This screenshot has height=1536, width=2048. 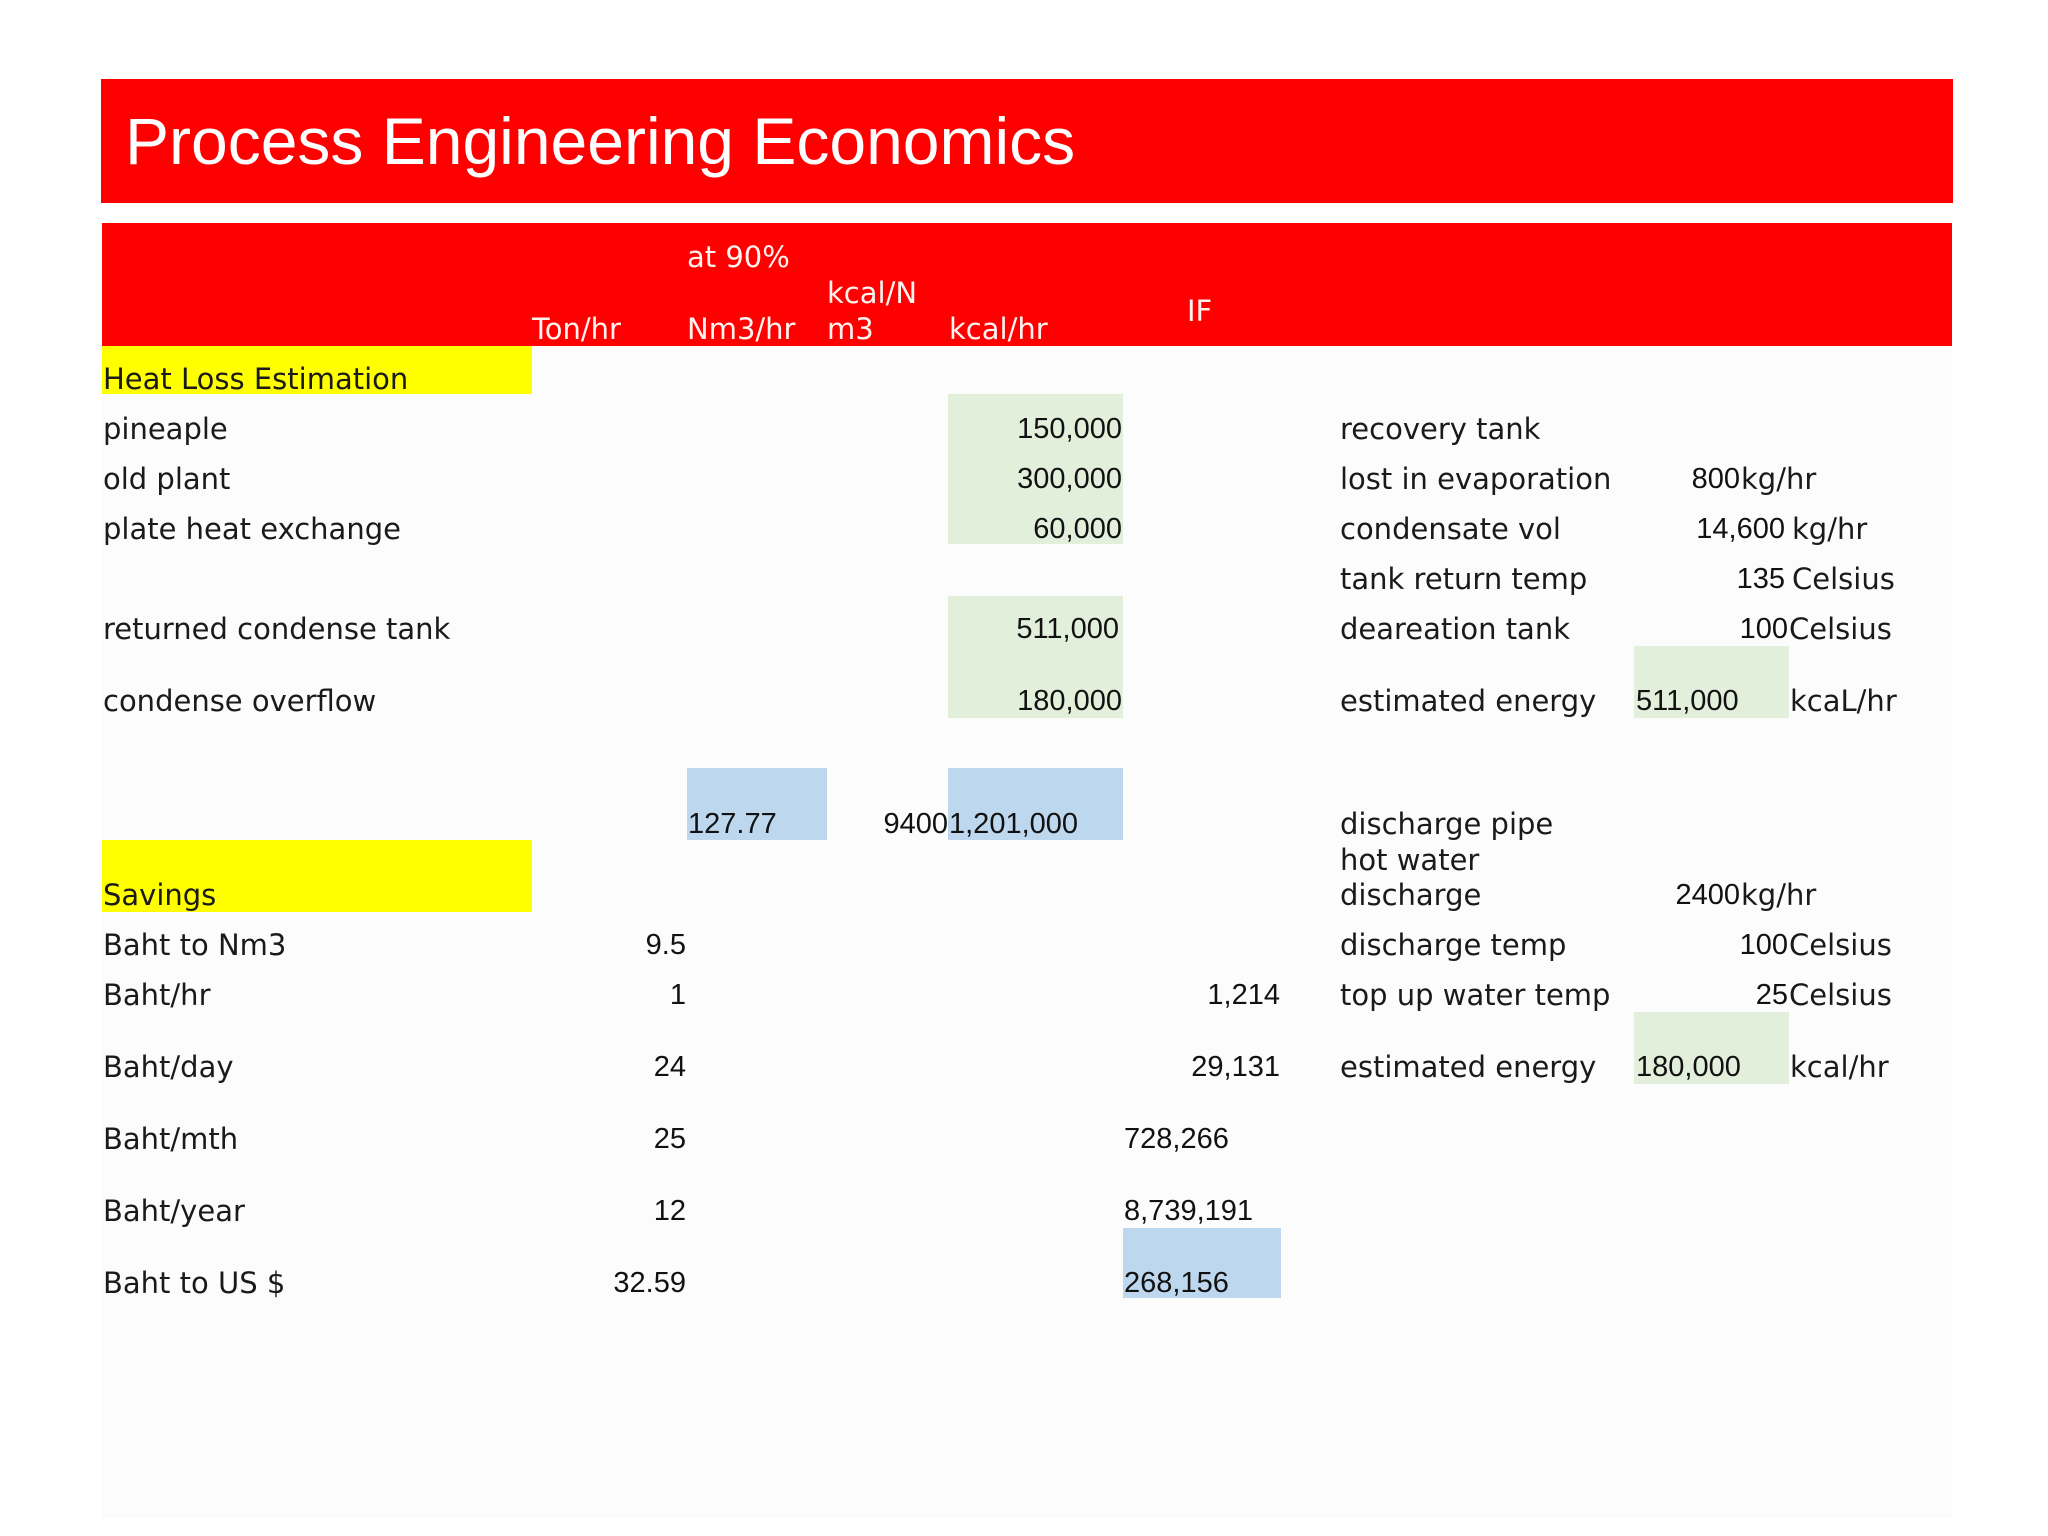 What do you see at coordinates (576, 329) in the screenshot?
I see `header-ton-hr: Ton/hr` at bounding box center [576, 329].